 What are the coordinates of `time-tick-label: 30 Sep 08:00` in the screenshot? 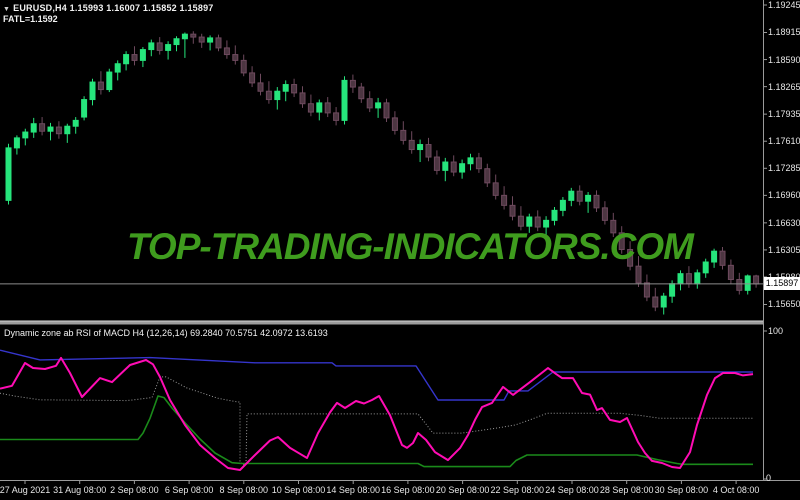 It's located at (681, 490).